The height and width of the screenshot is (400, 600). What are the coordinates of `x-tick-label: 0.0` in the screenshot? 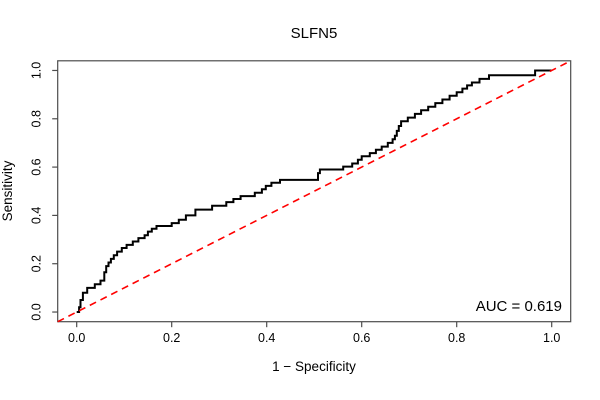 It's located at (76, 338).